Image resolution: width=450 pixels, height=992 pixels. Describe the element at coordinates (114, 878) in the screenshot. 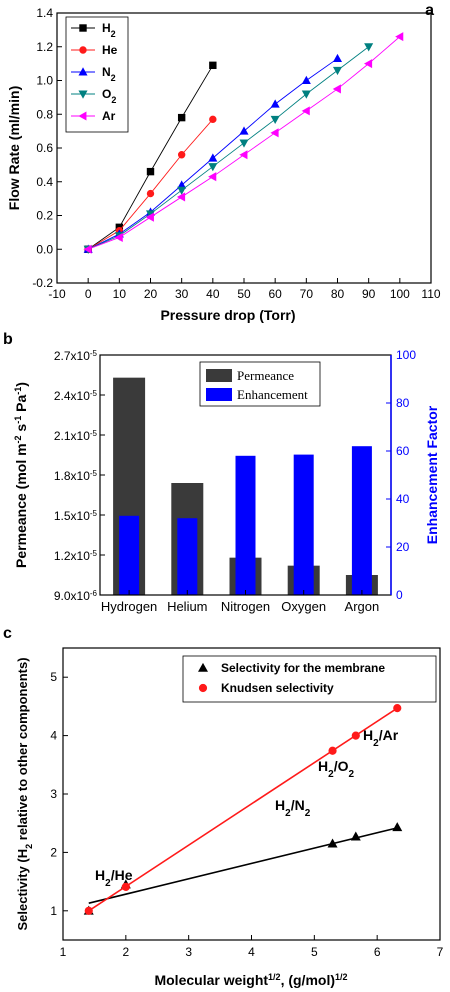

I see `panel-c-annotation: H2/He` at that location.